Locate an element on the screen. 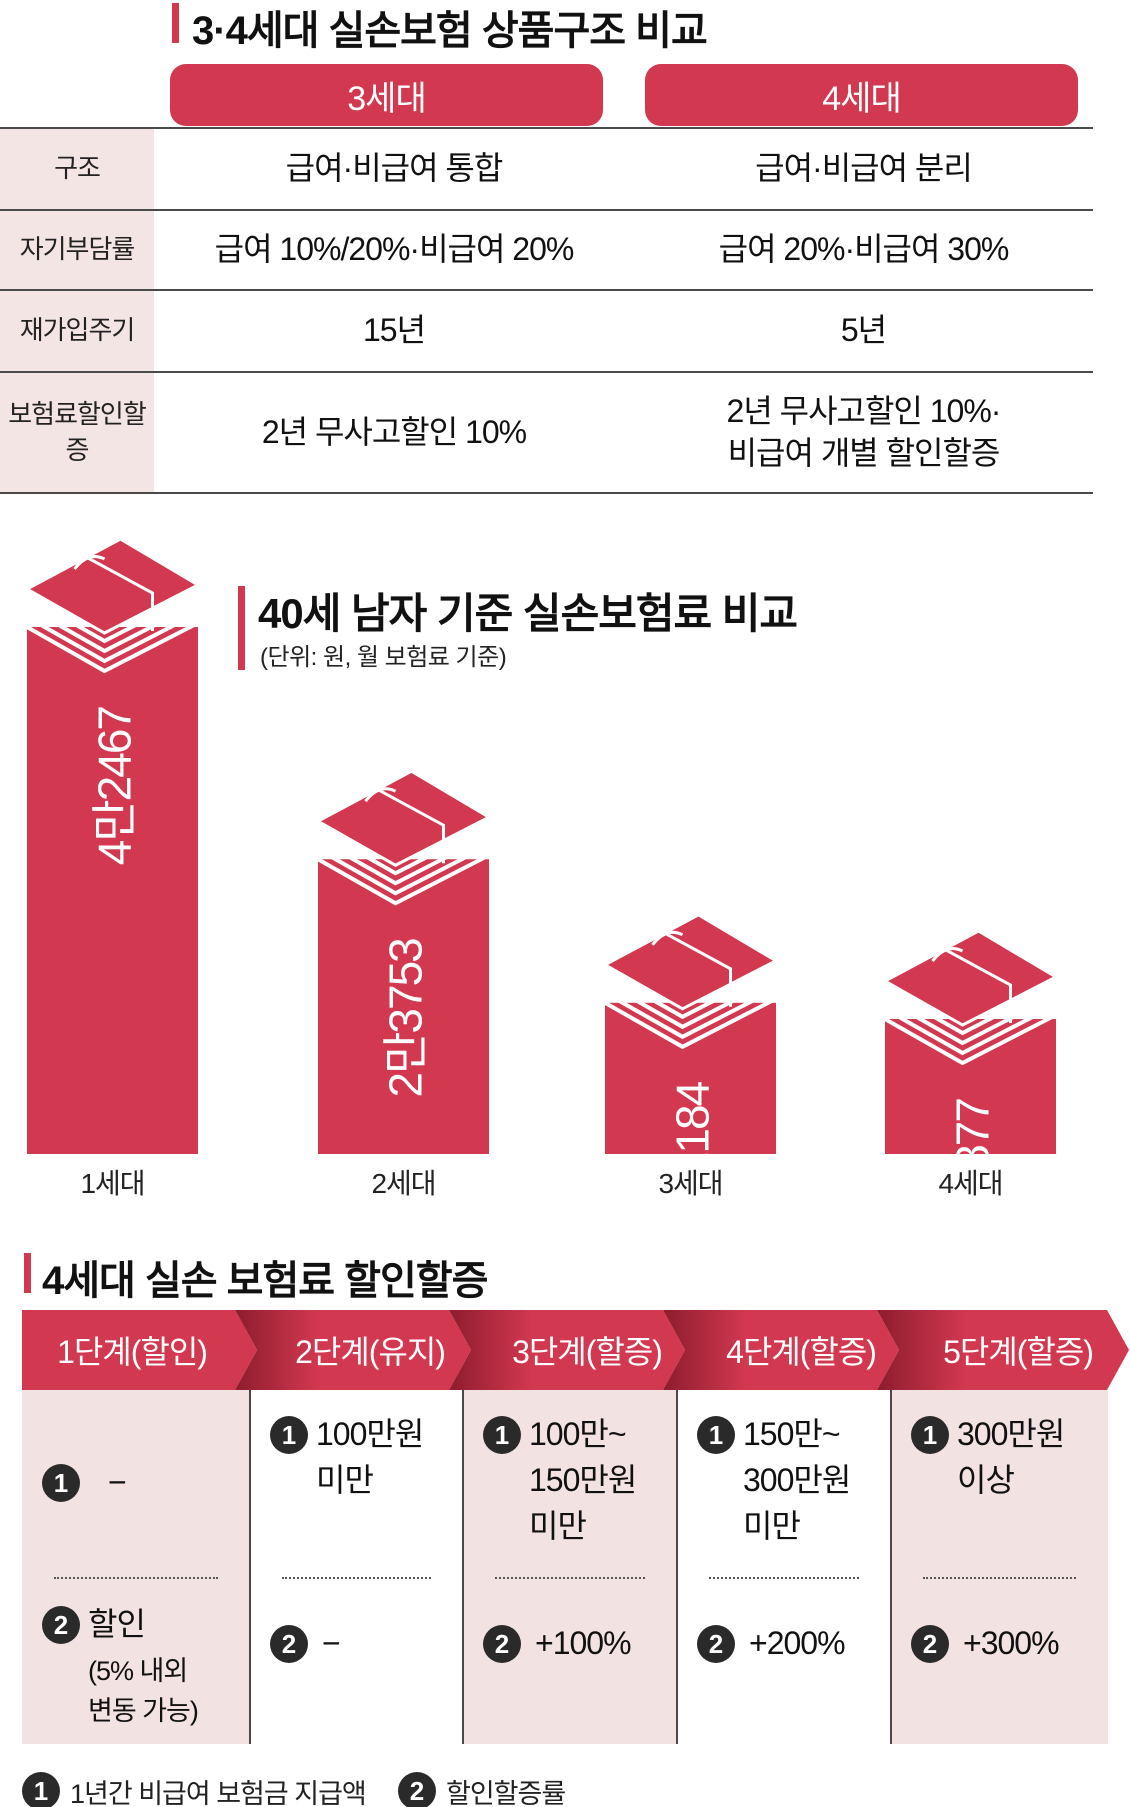 This screenshot has width=1130, height=1807. section1-title: 3·4세대 실손보험 상품구조 비교 is located at coordinates (450, 31).